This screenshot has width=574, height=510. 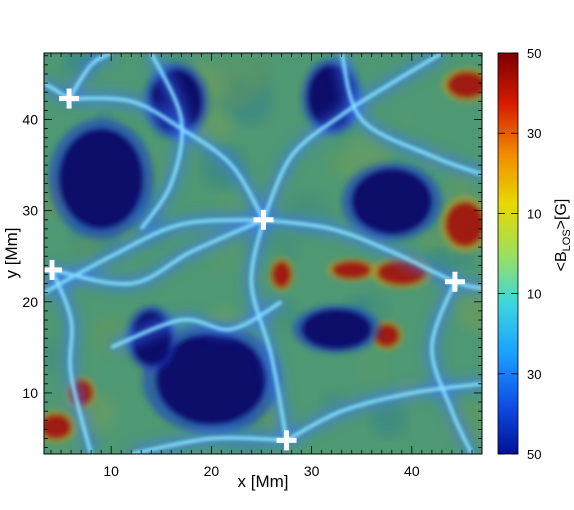 What do you see at coordinates (567, 240) in the screenshot?
I see `colorbar-label-sub: LOS` at bounding box center [567, 240].